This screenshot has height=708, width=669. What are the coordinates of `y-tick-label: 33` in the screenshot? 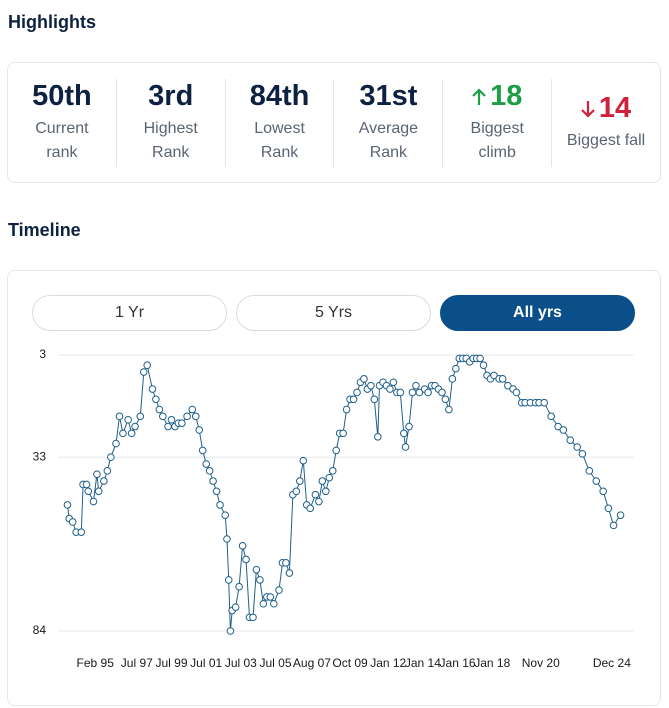 It's located at (40, 456).